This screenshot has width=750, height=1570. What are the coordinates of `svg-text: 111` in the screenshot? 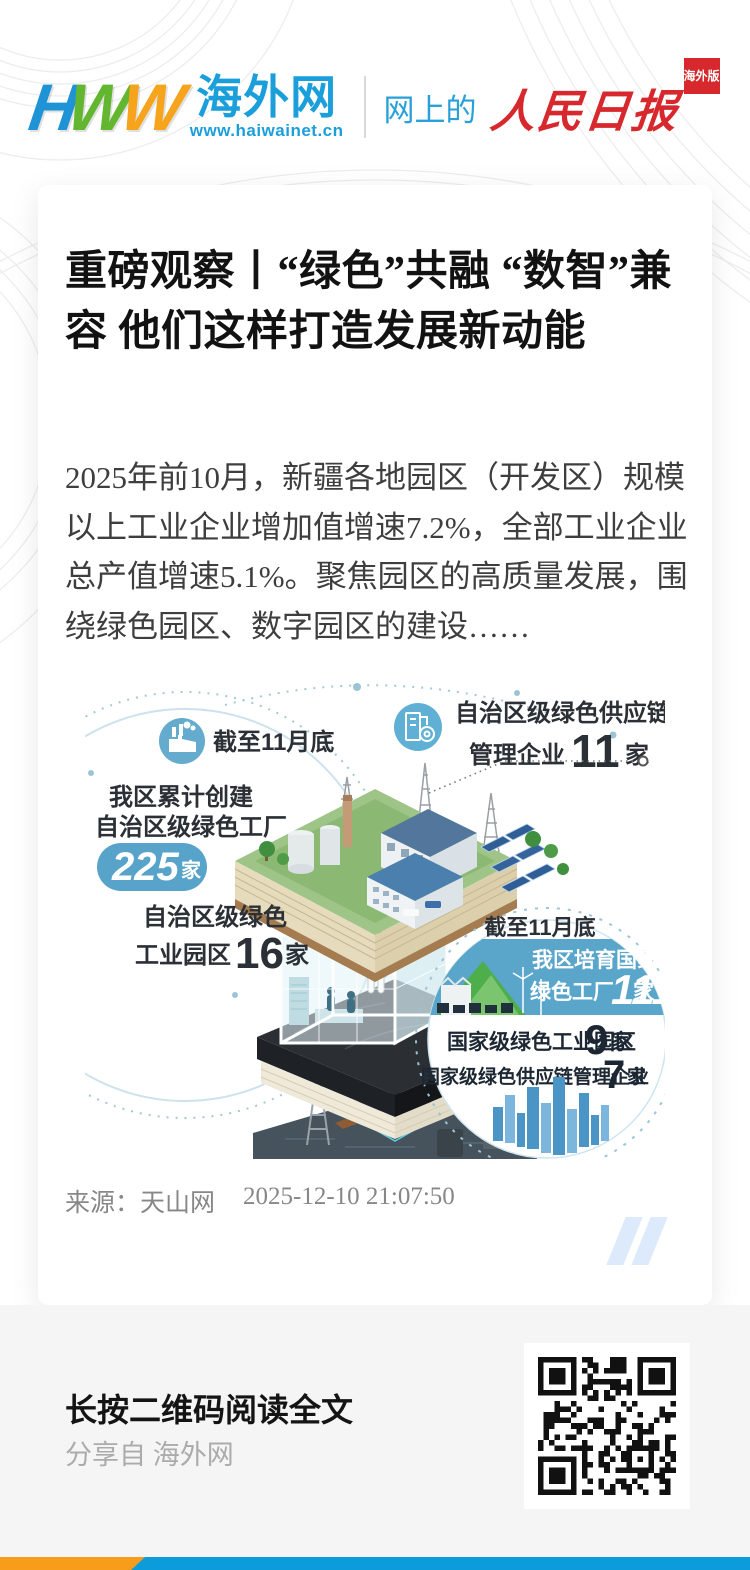 It's located at (638, 989).